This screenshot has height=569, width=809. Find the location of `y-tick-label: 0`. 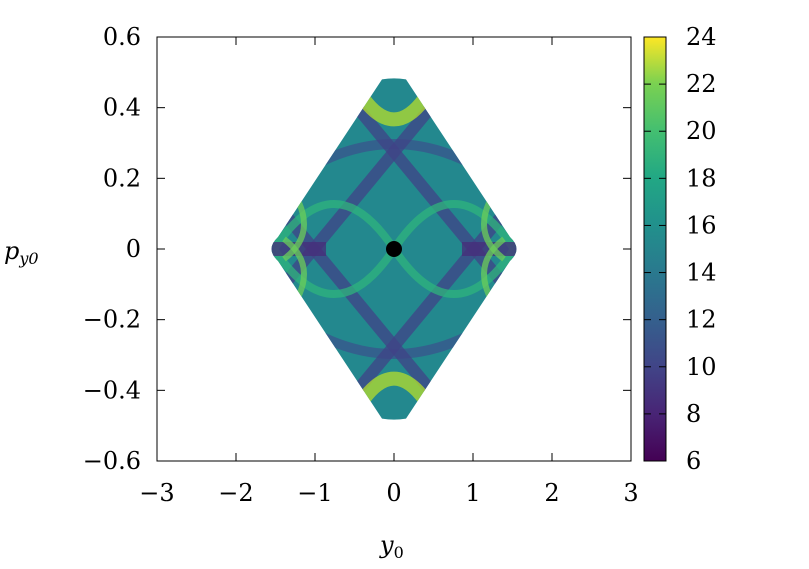

y-tick-label: 0 is located at coordinates (133, 249).